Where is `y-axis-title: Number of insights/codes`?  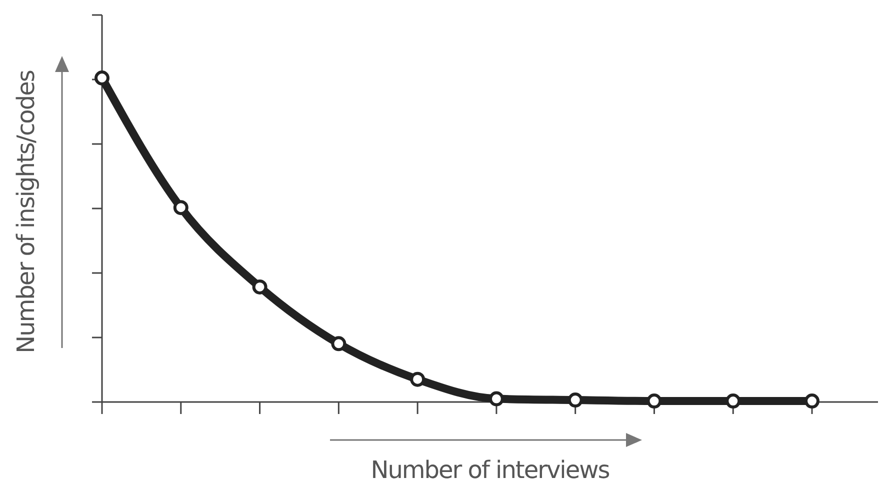 y-axis-title: Number of insights/codes is located at coordinates (26, 212).